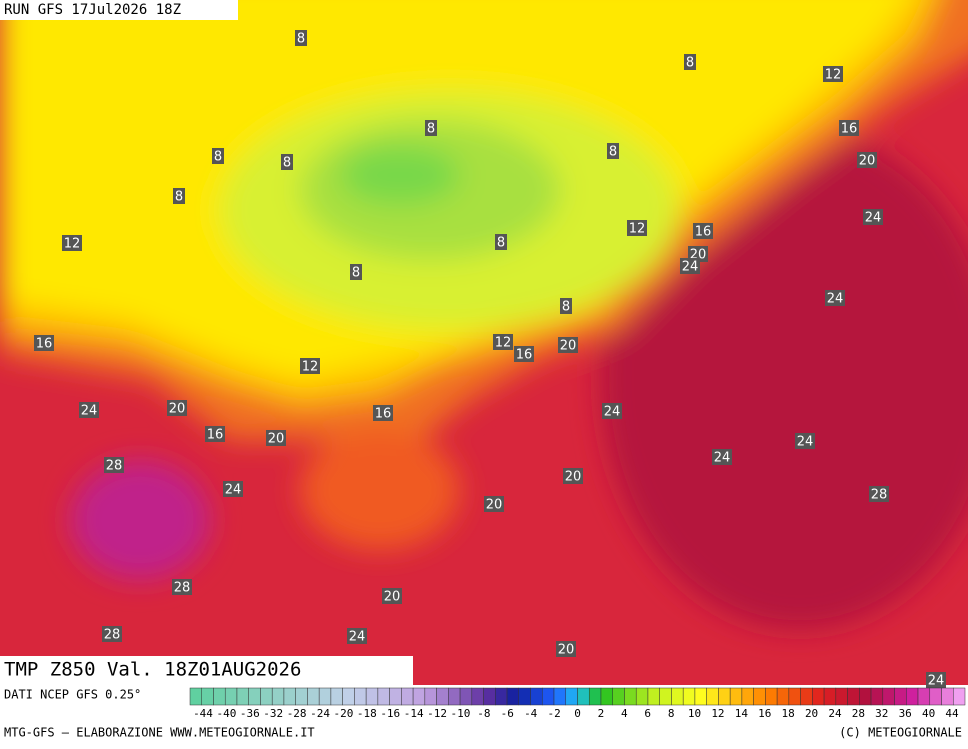 The height and width of the screenshot is (749, 968). I want to click on colorbar-tick: -16, so click(390, 713).